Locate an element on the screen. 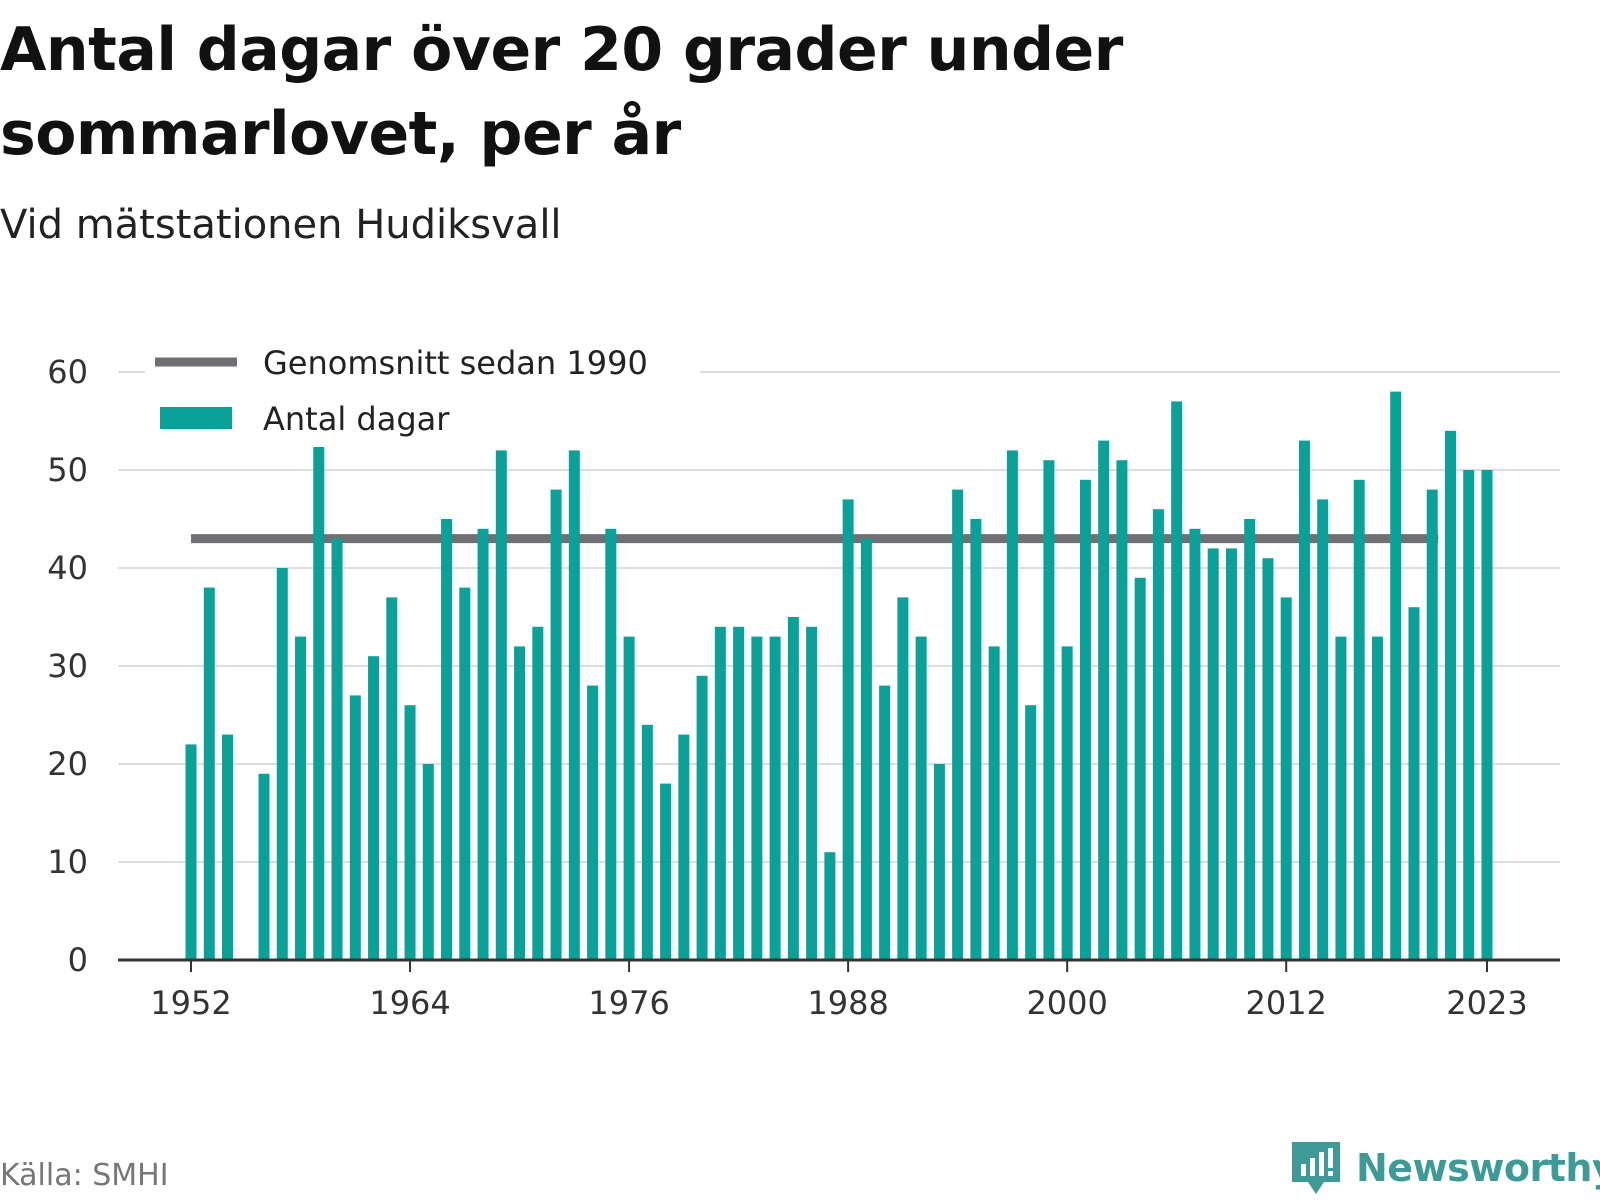  x-tick-label: 2023 is located at coordinates (1486, 1003).